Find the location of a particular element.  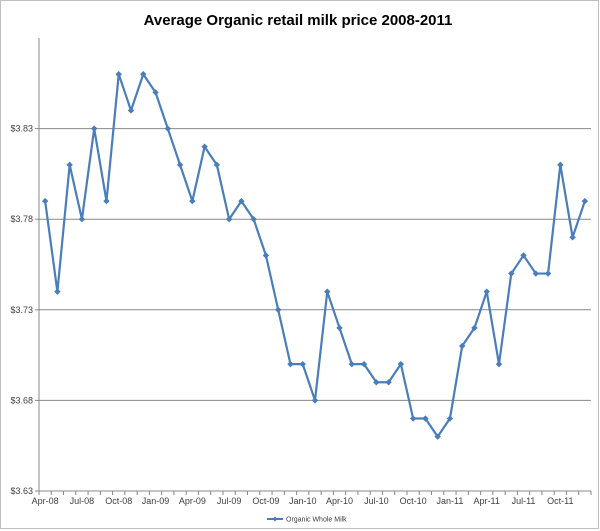

y-tick-label: $3.73 is located at coordinates (21, 310).